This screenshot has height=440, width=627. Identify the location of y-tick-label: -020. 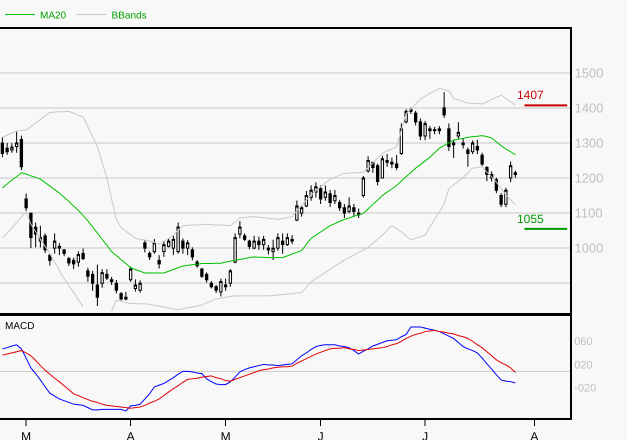
(585, 388).